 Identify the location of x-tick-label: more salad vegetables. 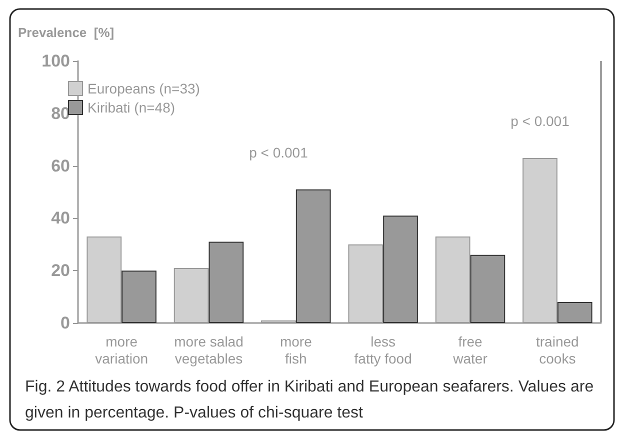
(209, 350).